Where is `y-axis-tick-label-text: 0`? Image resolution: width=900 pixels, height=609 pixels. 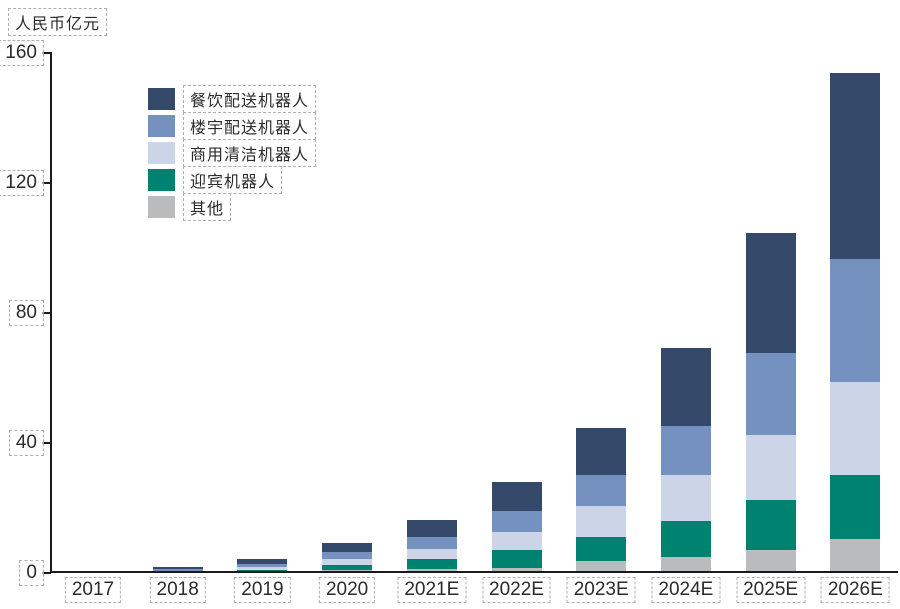
y-axis-tick-label-text: 0 is located at coordinates (31, 573).